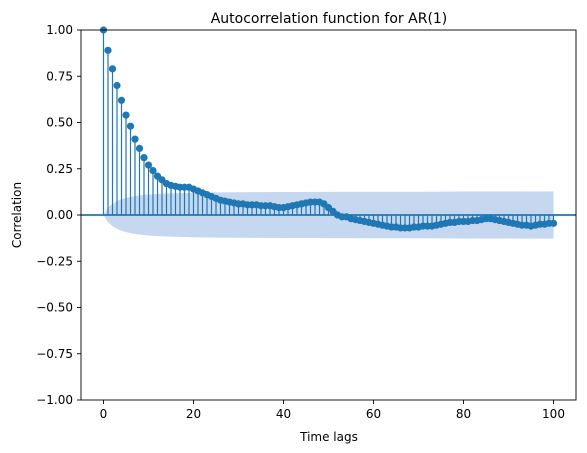  I want to click on x-tick-label: 40, so click(283, 414).